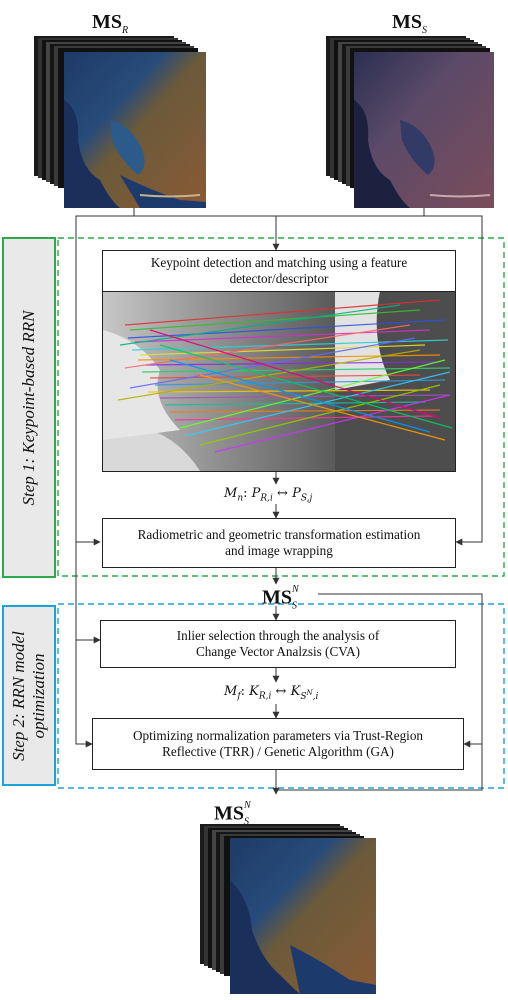 The image size is (508, 1000). I want to click on ms-sn-output-image-stack, so click(288, 909).